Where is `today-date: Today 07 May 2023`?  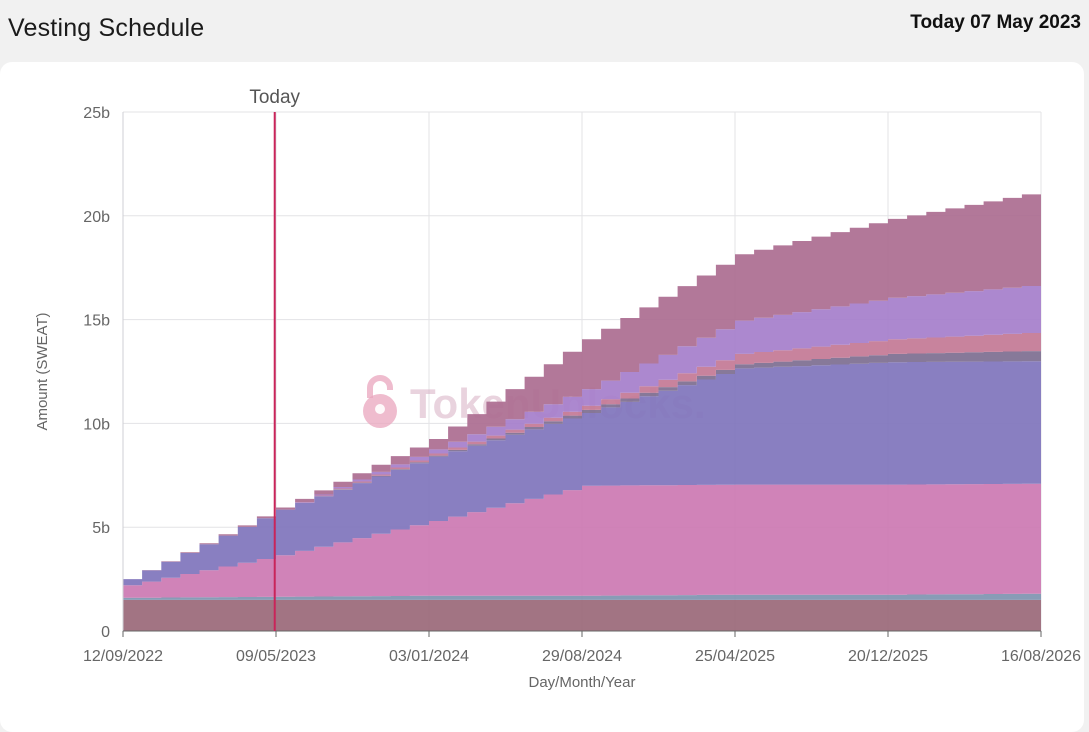 today-date: Today 07 May 2023 is located at coordinates (995, 22).